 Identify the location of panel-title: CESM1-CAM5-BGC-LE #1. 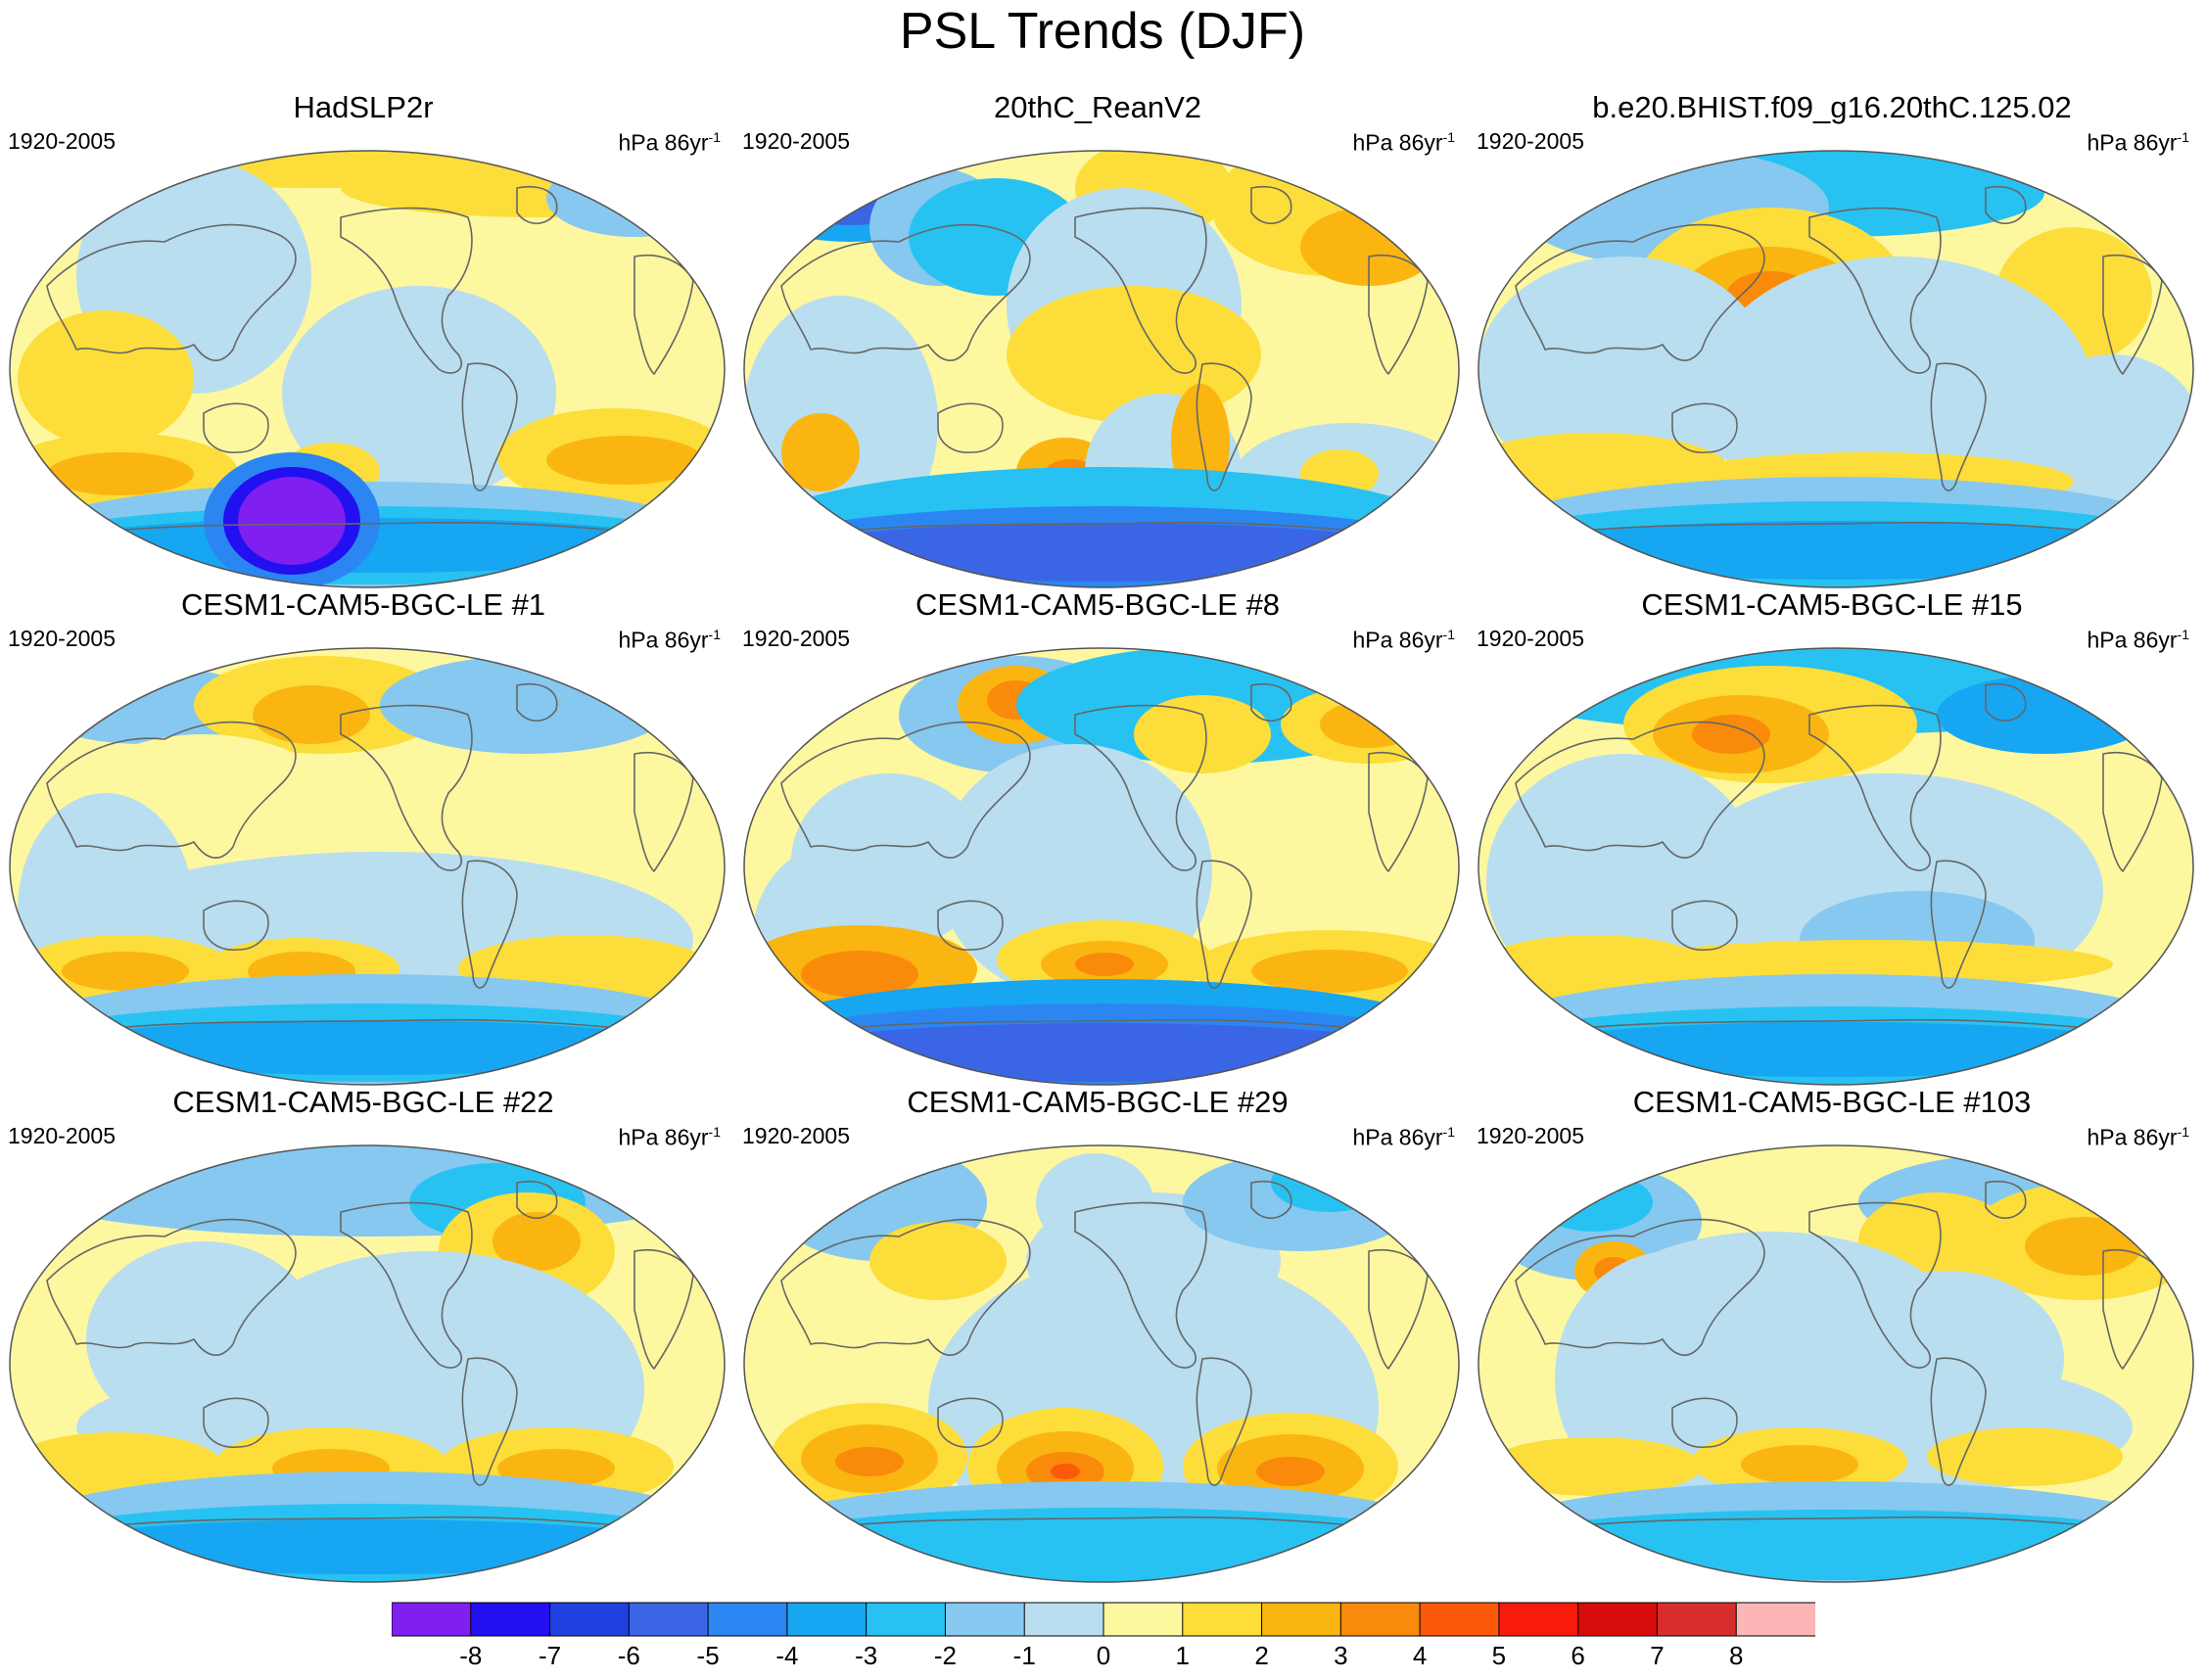
(363, 604).